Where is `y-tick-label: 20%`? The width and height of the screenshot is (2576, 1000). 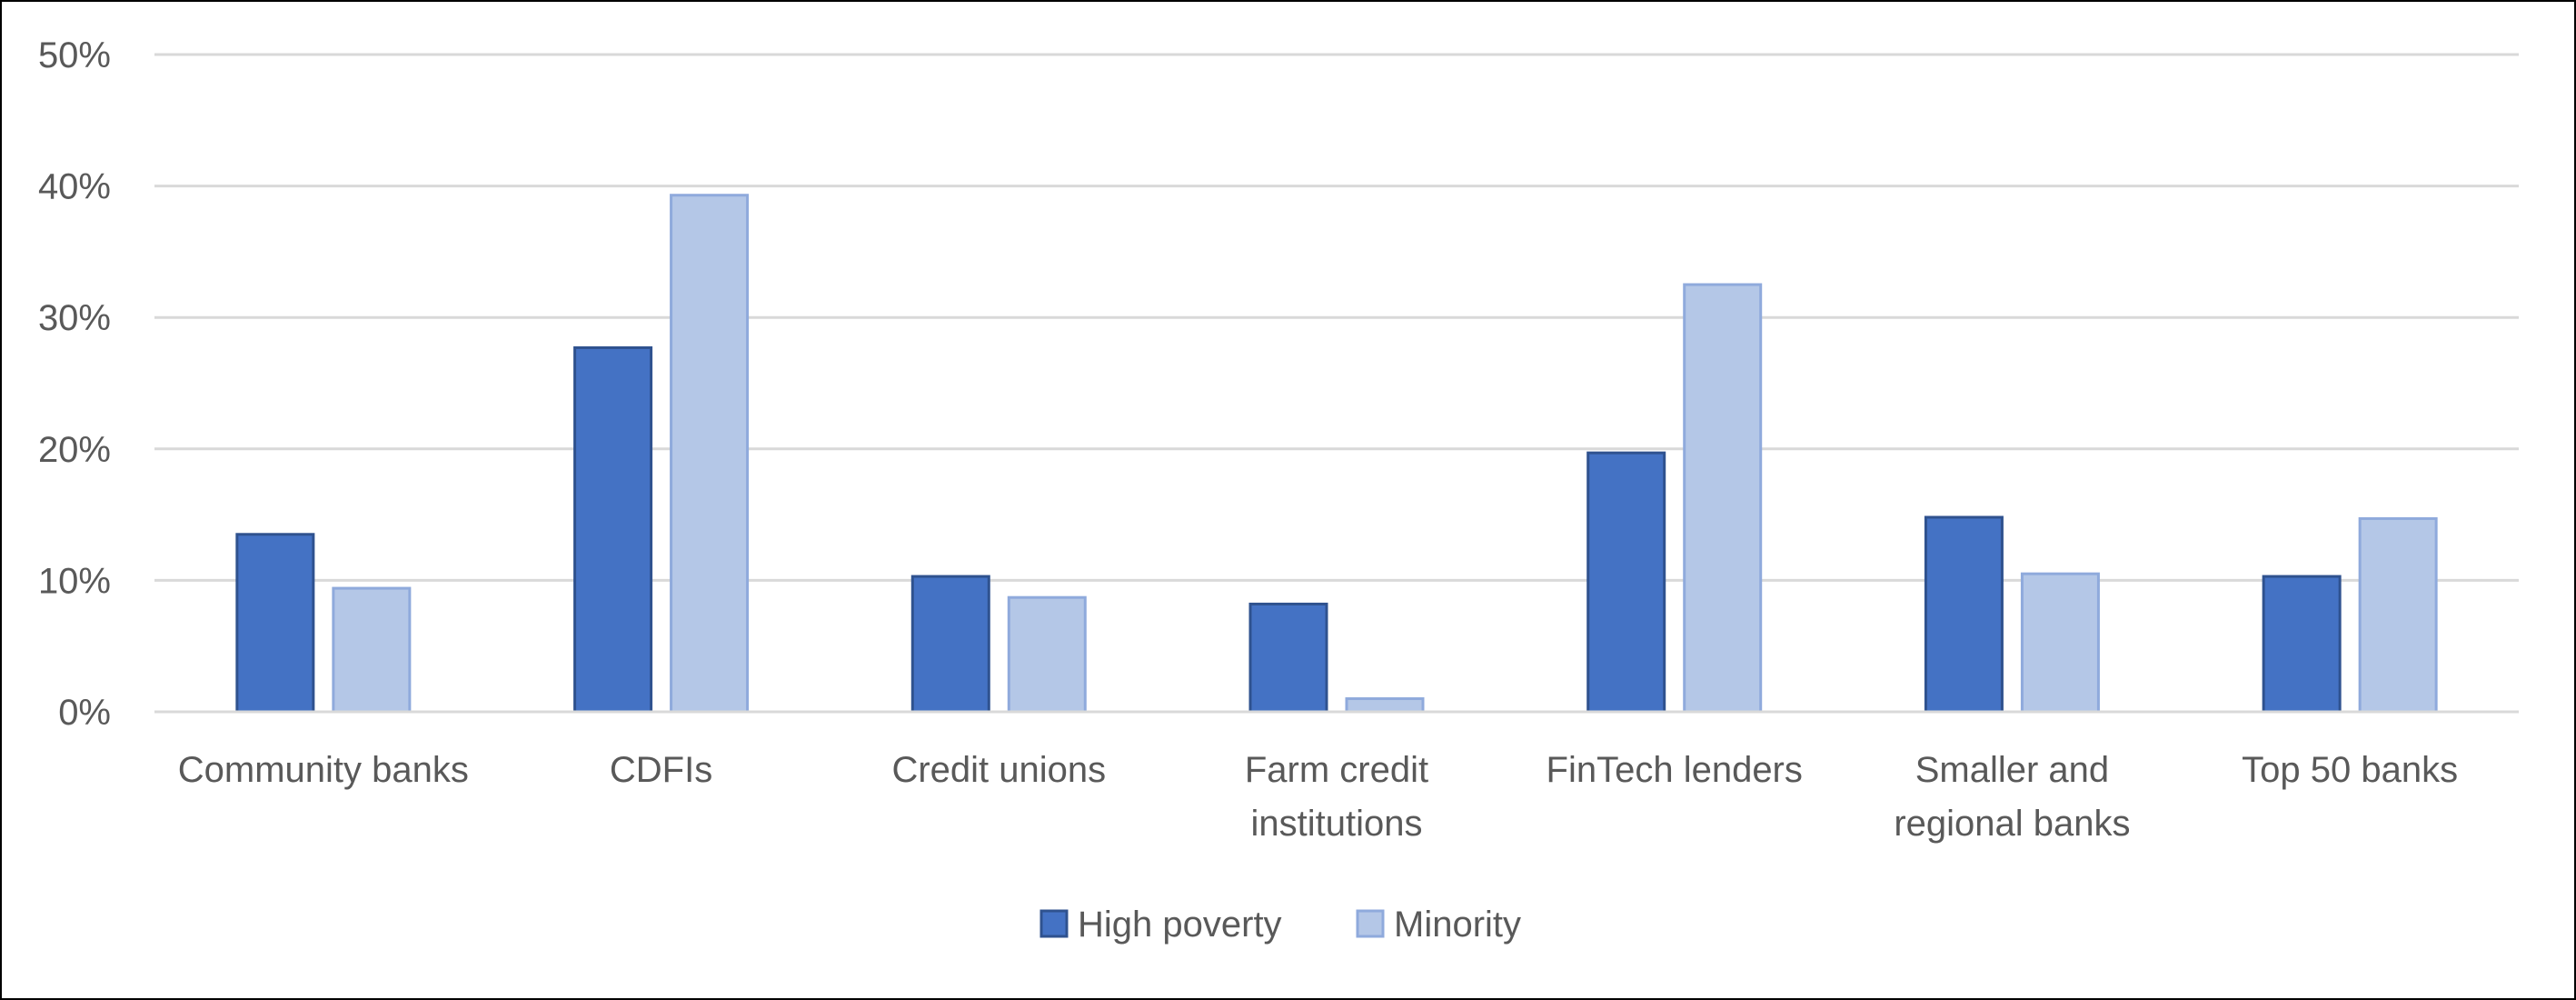
y-tick-label: 20% is located at coordinates (74, 450).